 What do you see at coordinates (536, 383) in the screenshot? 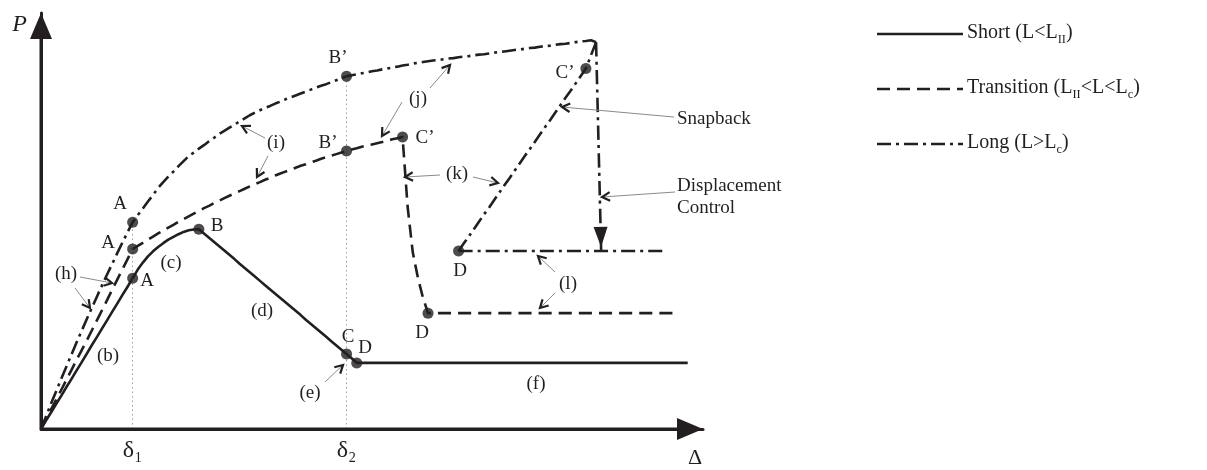
I see `annotation: (f)` at bounding box center [536, 383].